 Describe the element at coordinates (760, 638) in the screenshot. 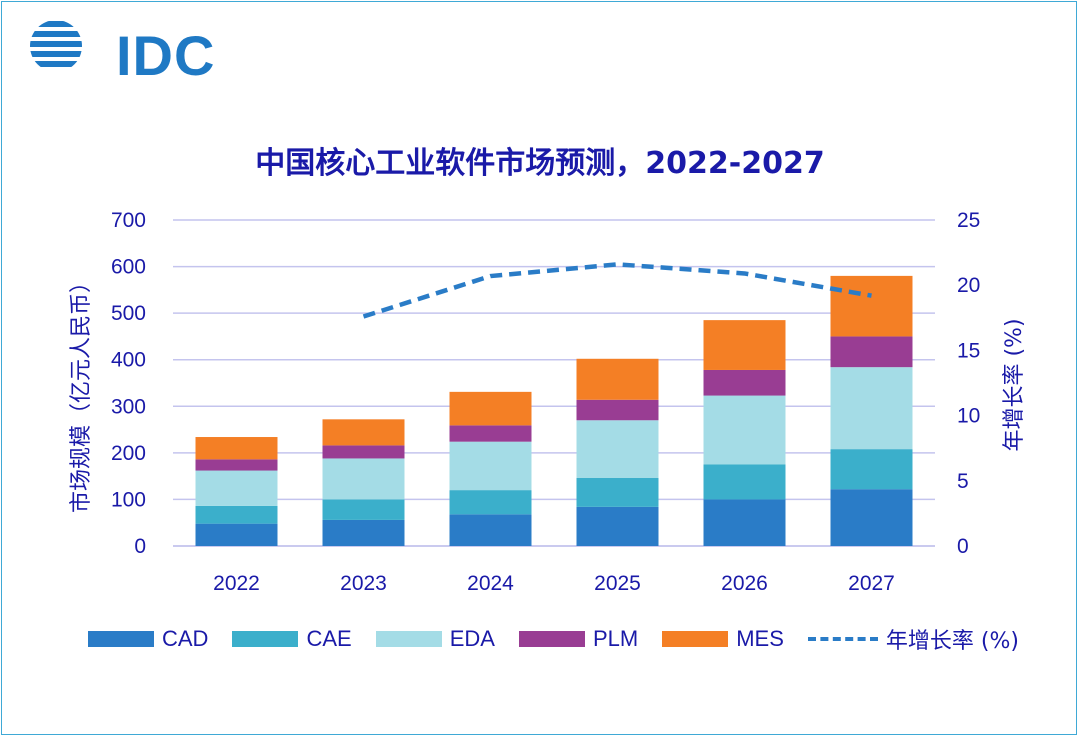

I see `legend-label: MES` at that location.